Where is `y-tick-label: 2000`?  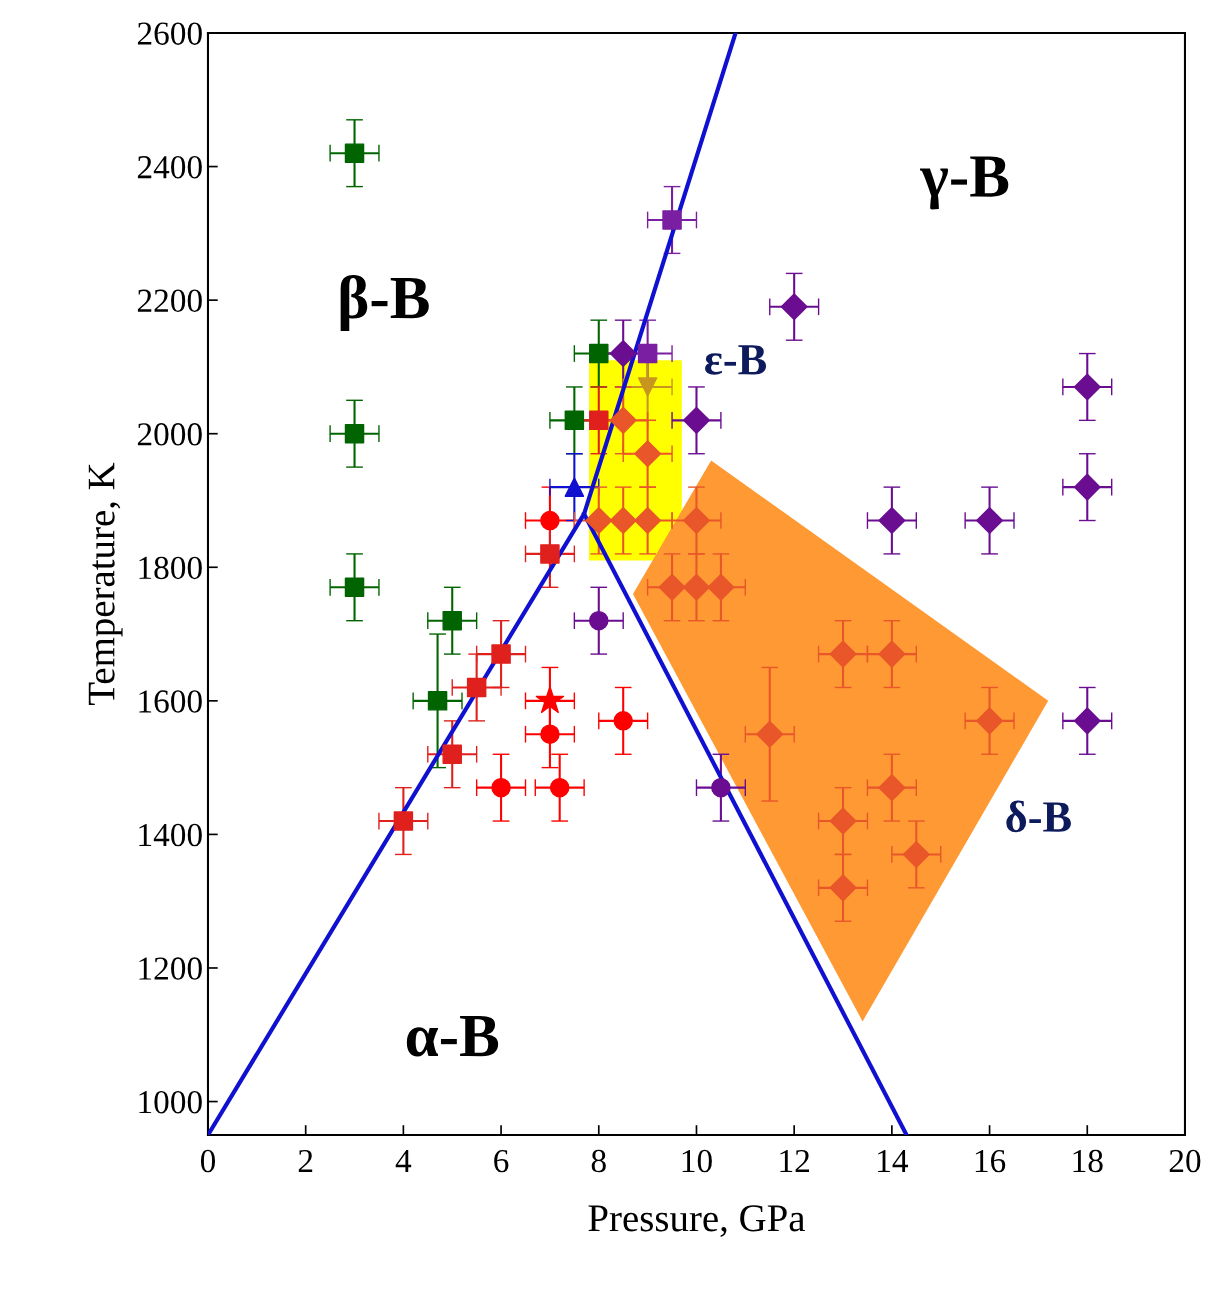
y-tick-label: 2000 is located at coordinates (169, 434).